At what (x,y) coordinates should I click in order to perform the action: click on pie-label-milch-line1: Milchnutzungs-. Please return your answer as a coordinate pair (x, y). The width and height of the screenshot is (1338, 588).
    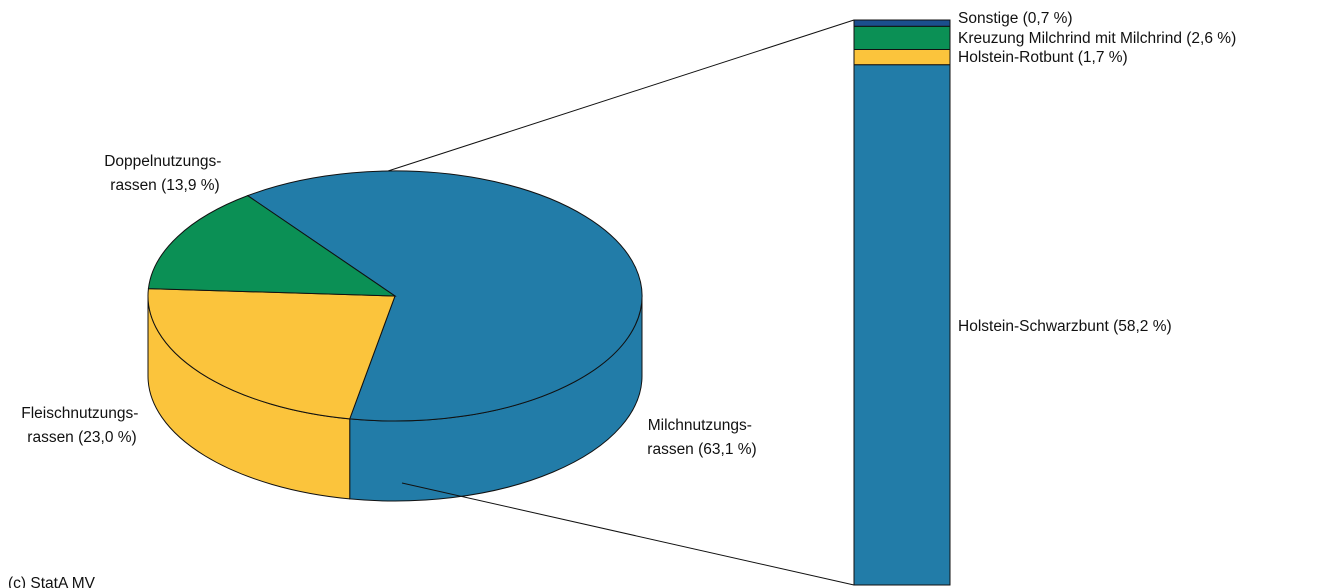
    Looking at the image, I should click on (700, 425).